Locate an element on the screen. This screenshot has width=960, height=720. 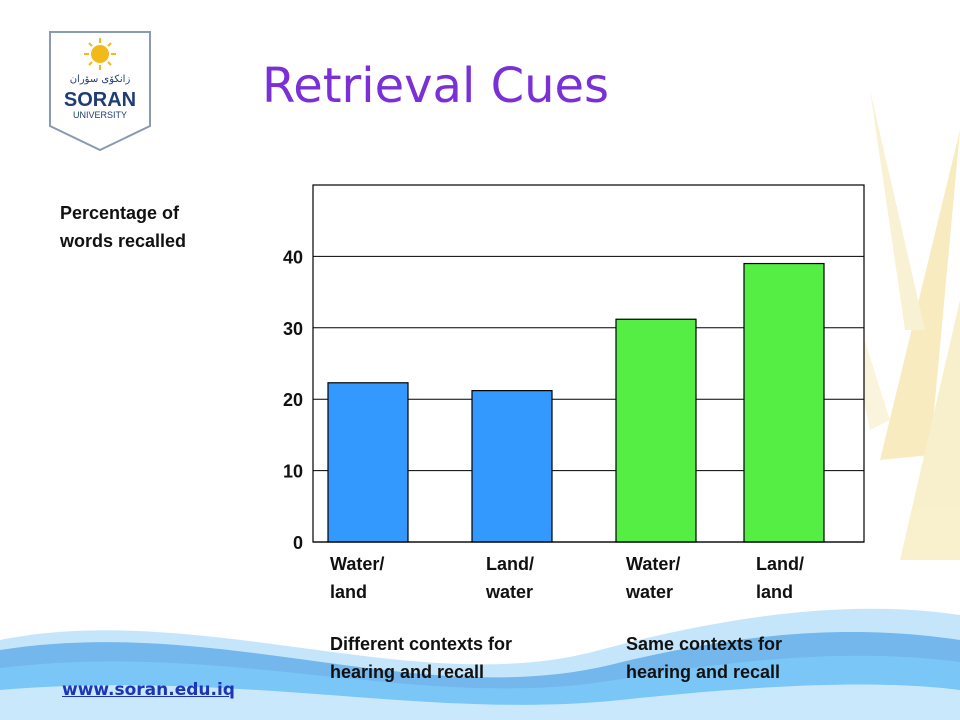
website-link: www.soran.edu.iq is located at coordinates (148, 690).